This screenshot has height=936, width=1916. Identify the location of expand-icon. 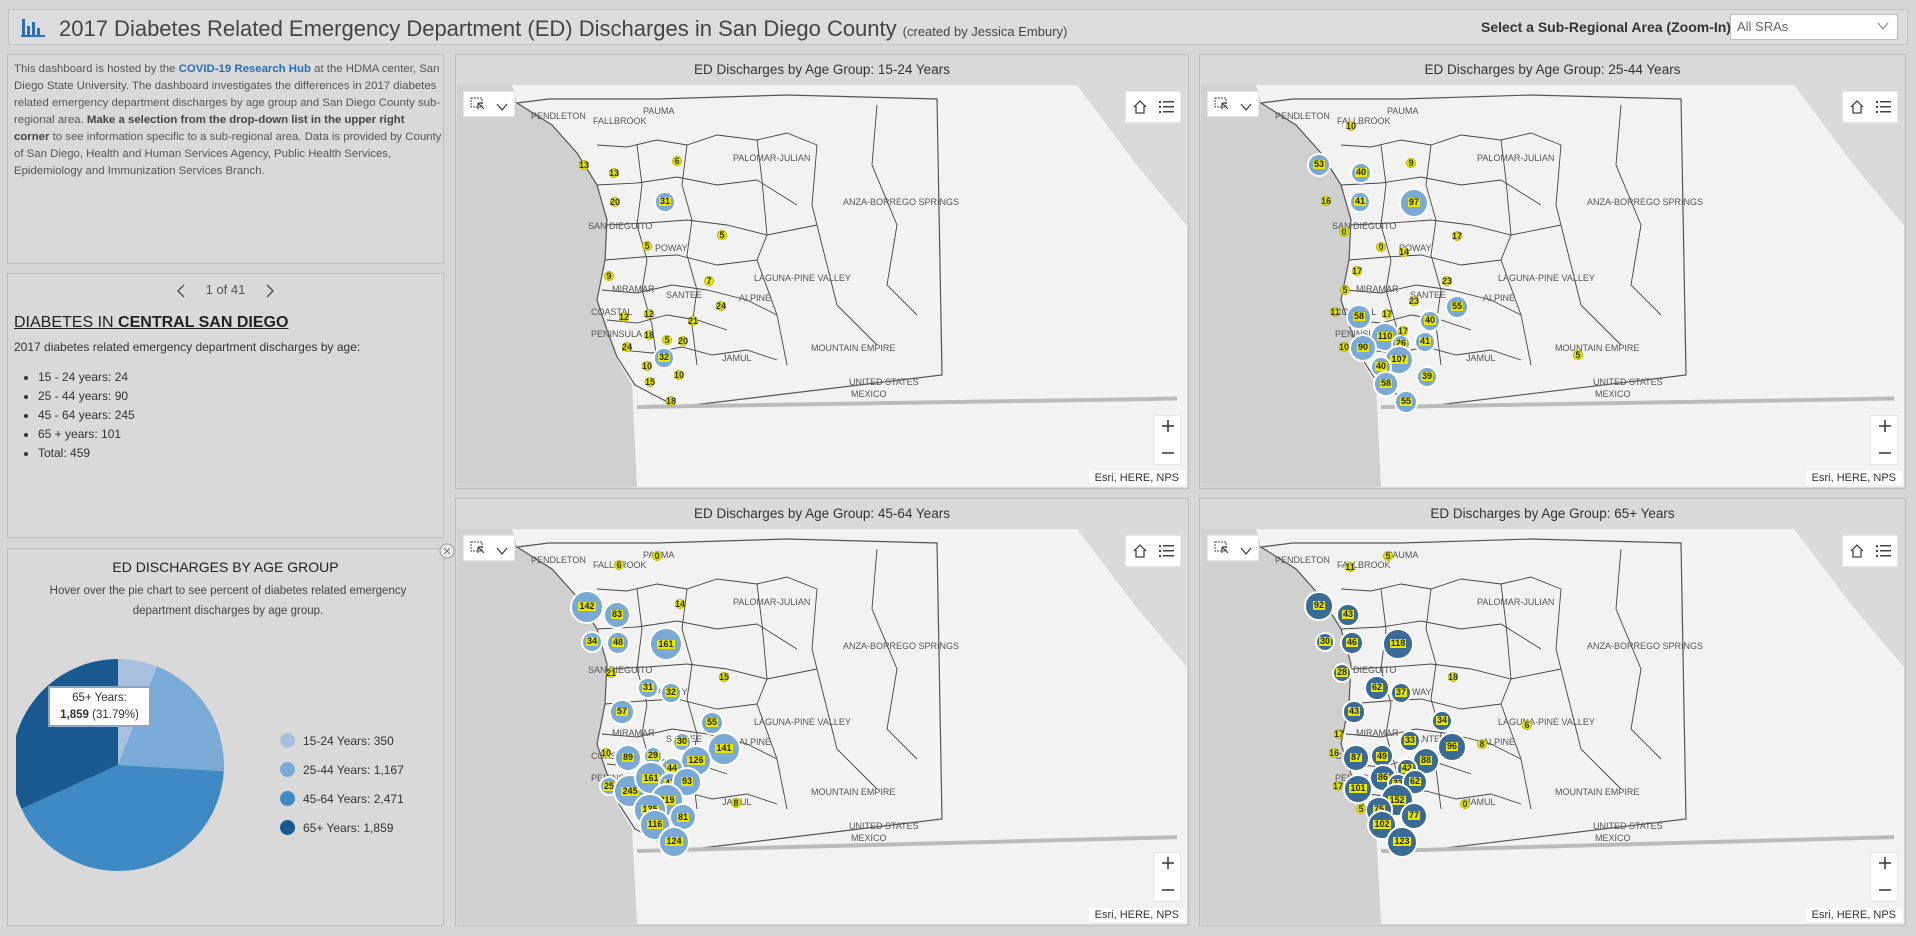
(447, 553).